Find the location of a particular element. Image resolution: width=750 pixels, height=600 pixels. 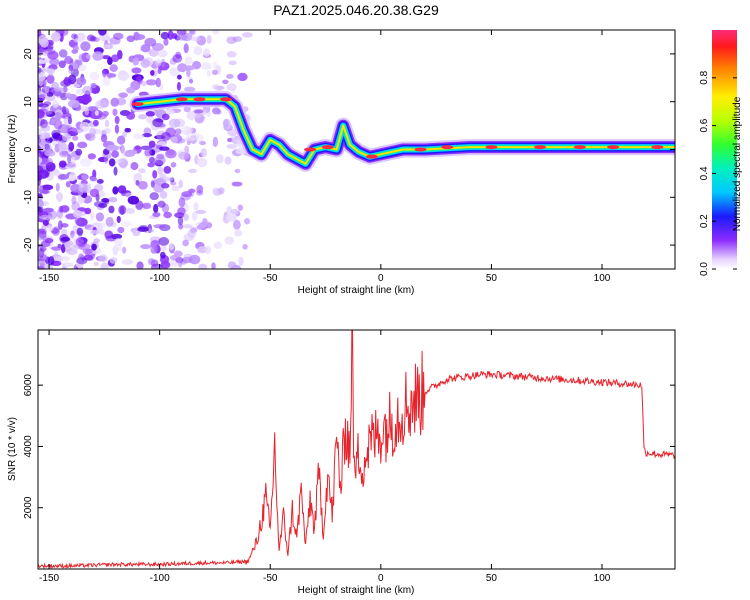

spectral-ridge-layer is located at coordinates (402, 131).